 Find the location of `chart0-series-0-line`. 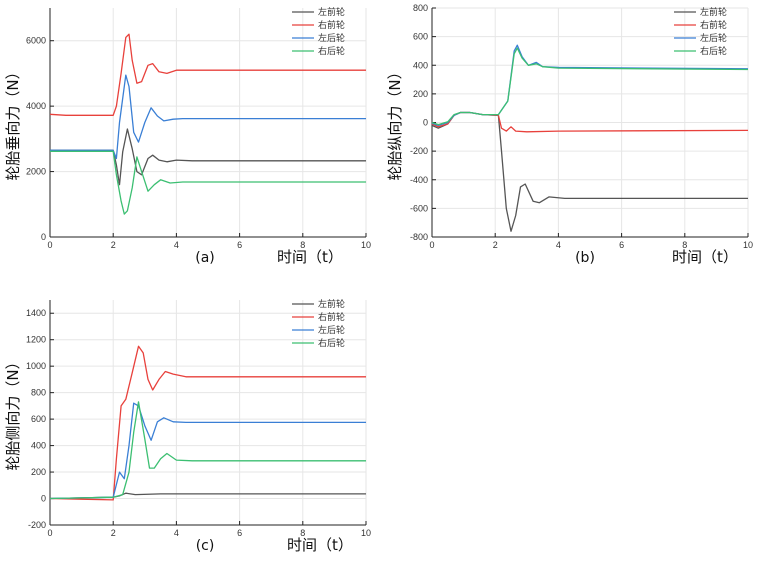

chart0-series-0-line is located at coordinates (208, 157).